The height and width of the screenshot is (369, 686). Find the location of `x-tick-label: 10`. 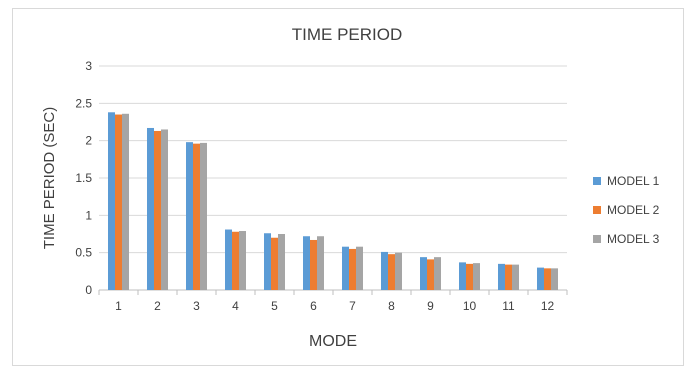

x-tick-label: 10 is located at coordinates (470, 306).